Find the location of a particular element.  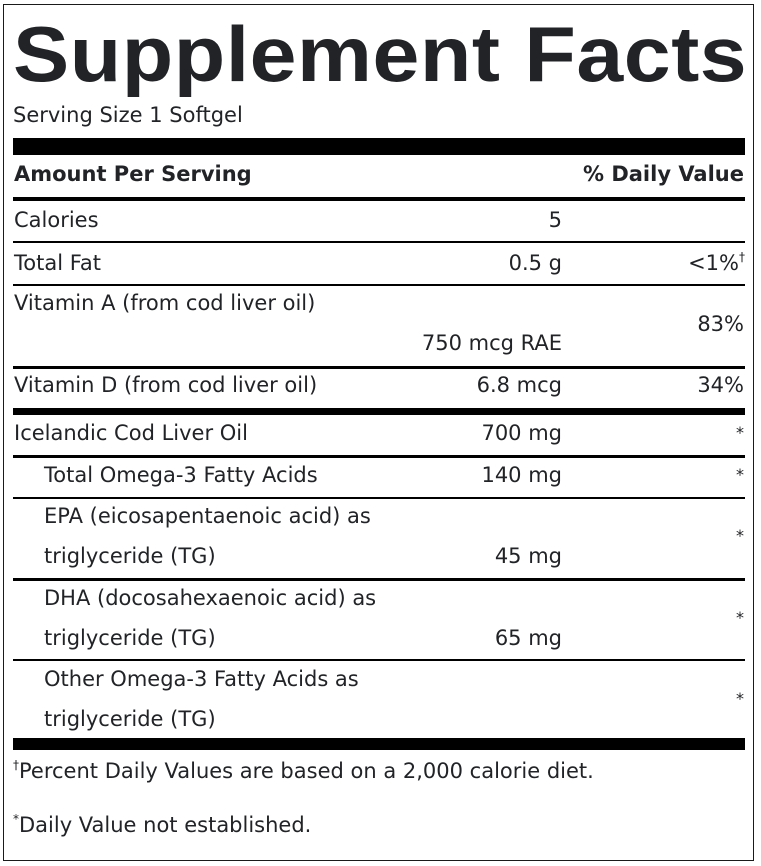

ingredient-name-line1: DHA (docosahexaenoic acid) as is located at coordinates (210, 598).